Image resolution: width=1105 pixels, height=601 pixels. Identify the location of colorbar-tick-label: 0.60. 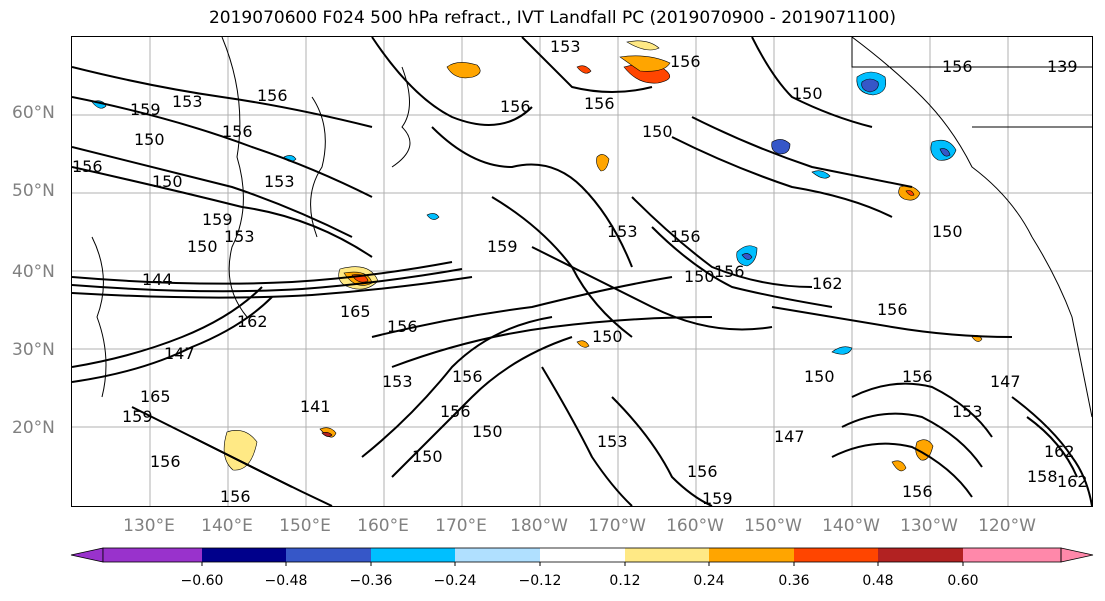
(963, 581).